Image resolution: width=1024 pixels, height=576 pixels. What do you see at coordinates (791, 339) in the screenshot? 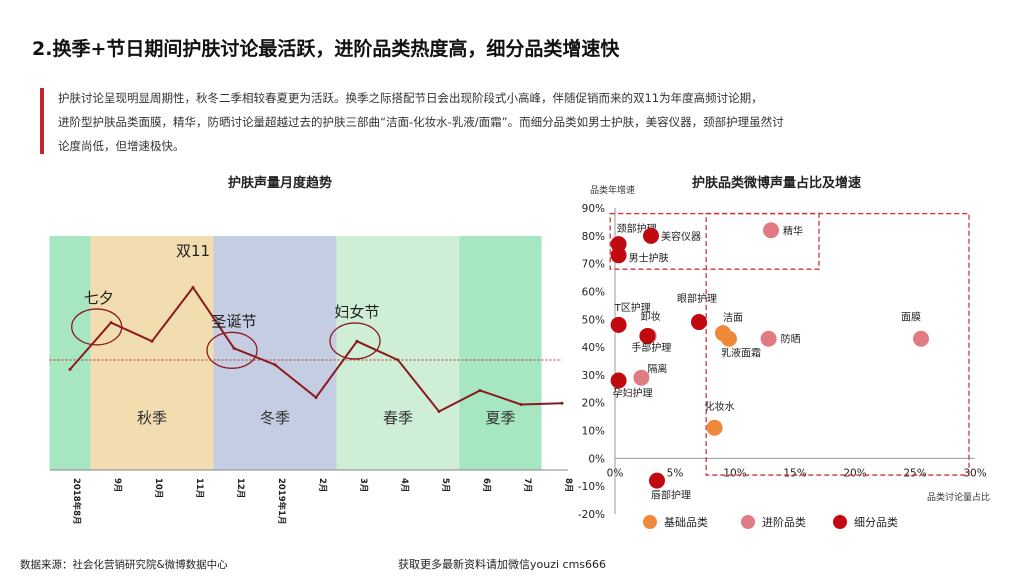
I see `point-label: 防晒` at bounding box center [791, 339].